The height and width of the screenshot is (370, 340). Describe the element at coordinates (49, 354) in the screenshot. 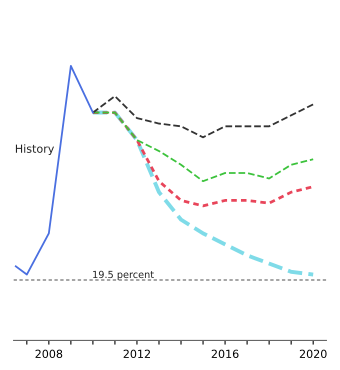

I see `x-tick-label: 2008` at that location.